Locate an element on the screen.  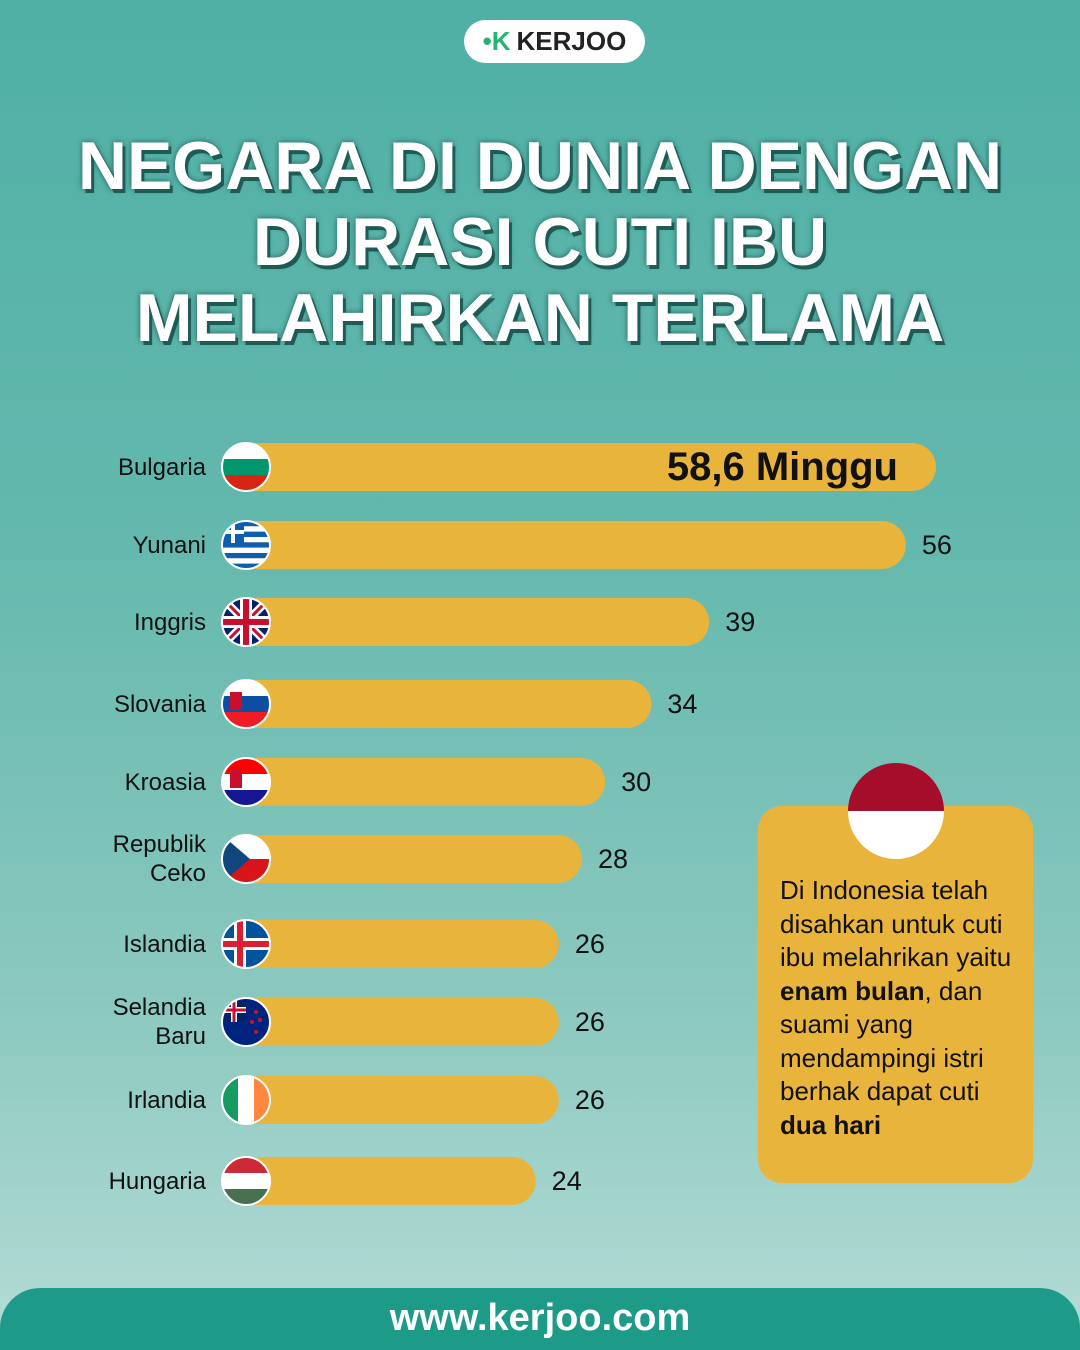
value-label: 28 is located at coordinates (613, 859).